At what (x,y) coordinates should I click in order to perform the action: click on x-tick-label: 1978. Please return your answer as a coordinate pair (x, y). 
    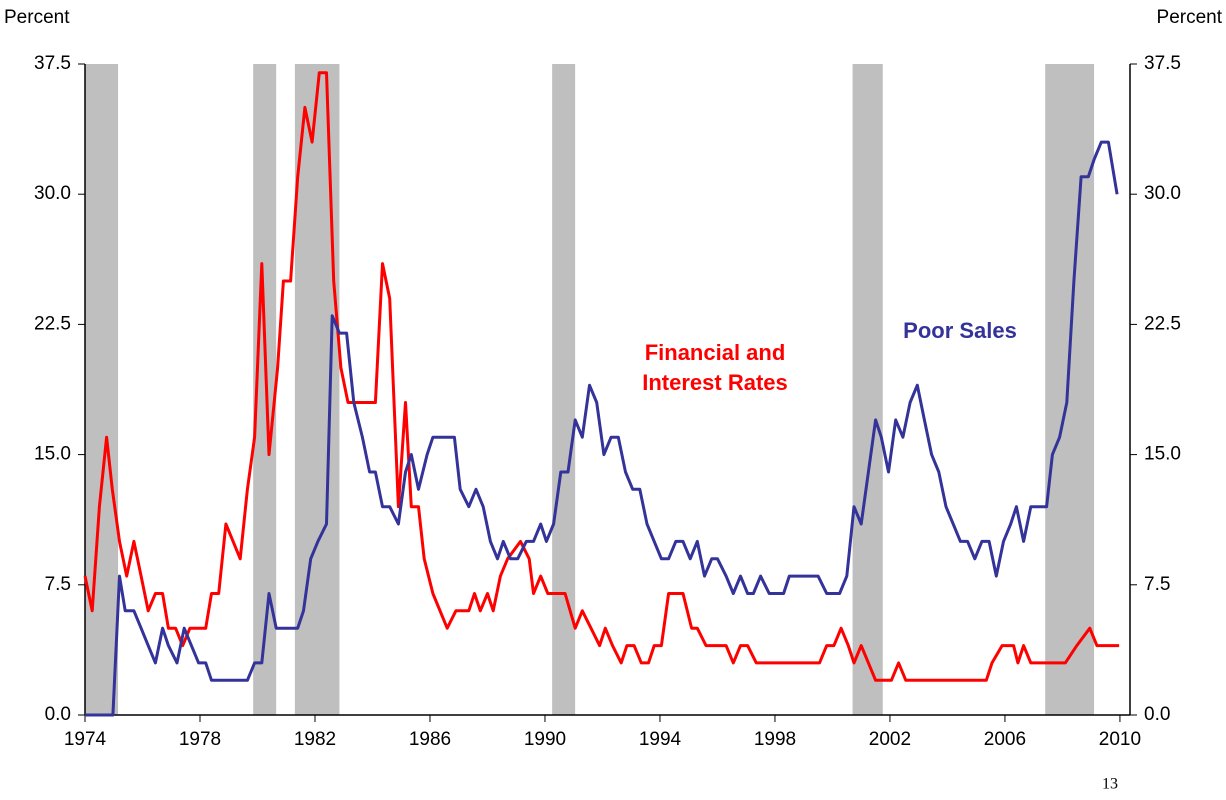
    Looking at the image, I should click on (200, 739).